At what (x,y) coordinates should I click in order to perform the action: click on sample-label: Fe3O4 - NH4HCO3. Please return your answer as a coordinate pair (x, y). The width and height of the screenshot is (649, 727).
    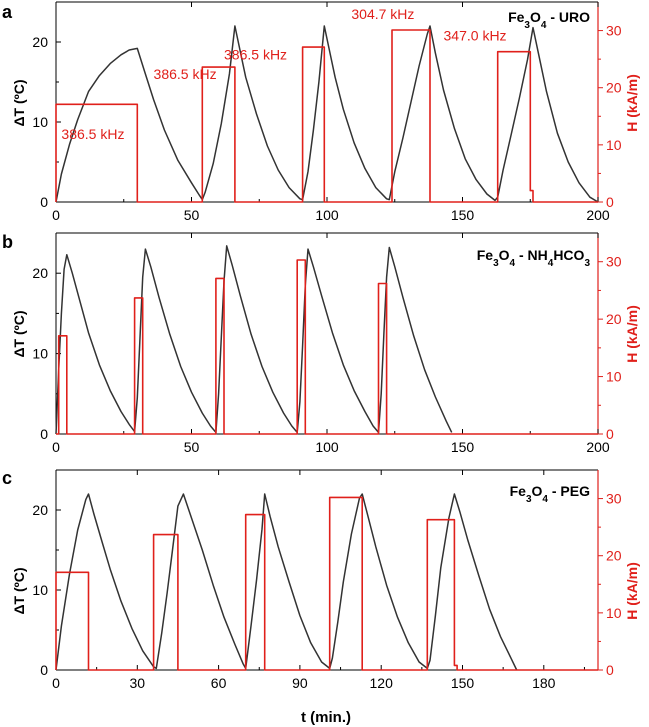
    Looking at the image, I should click on (534, 258).